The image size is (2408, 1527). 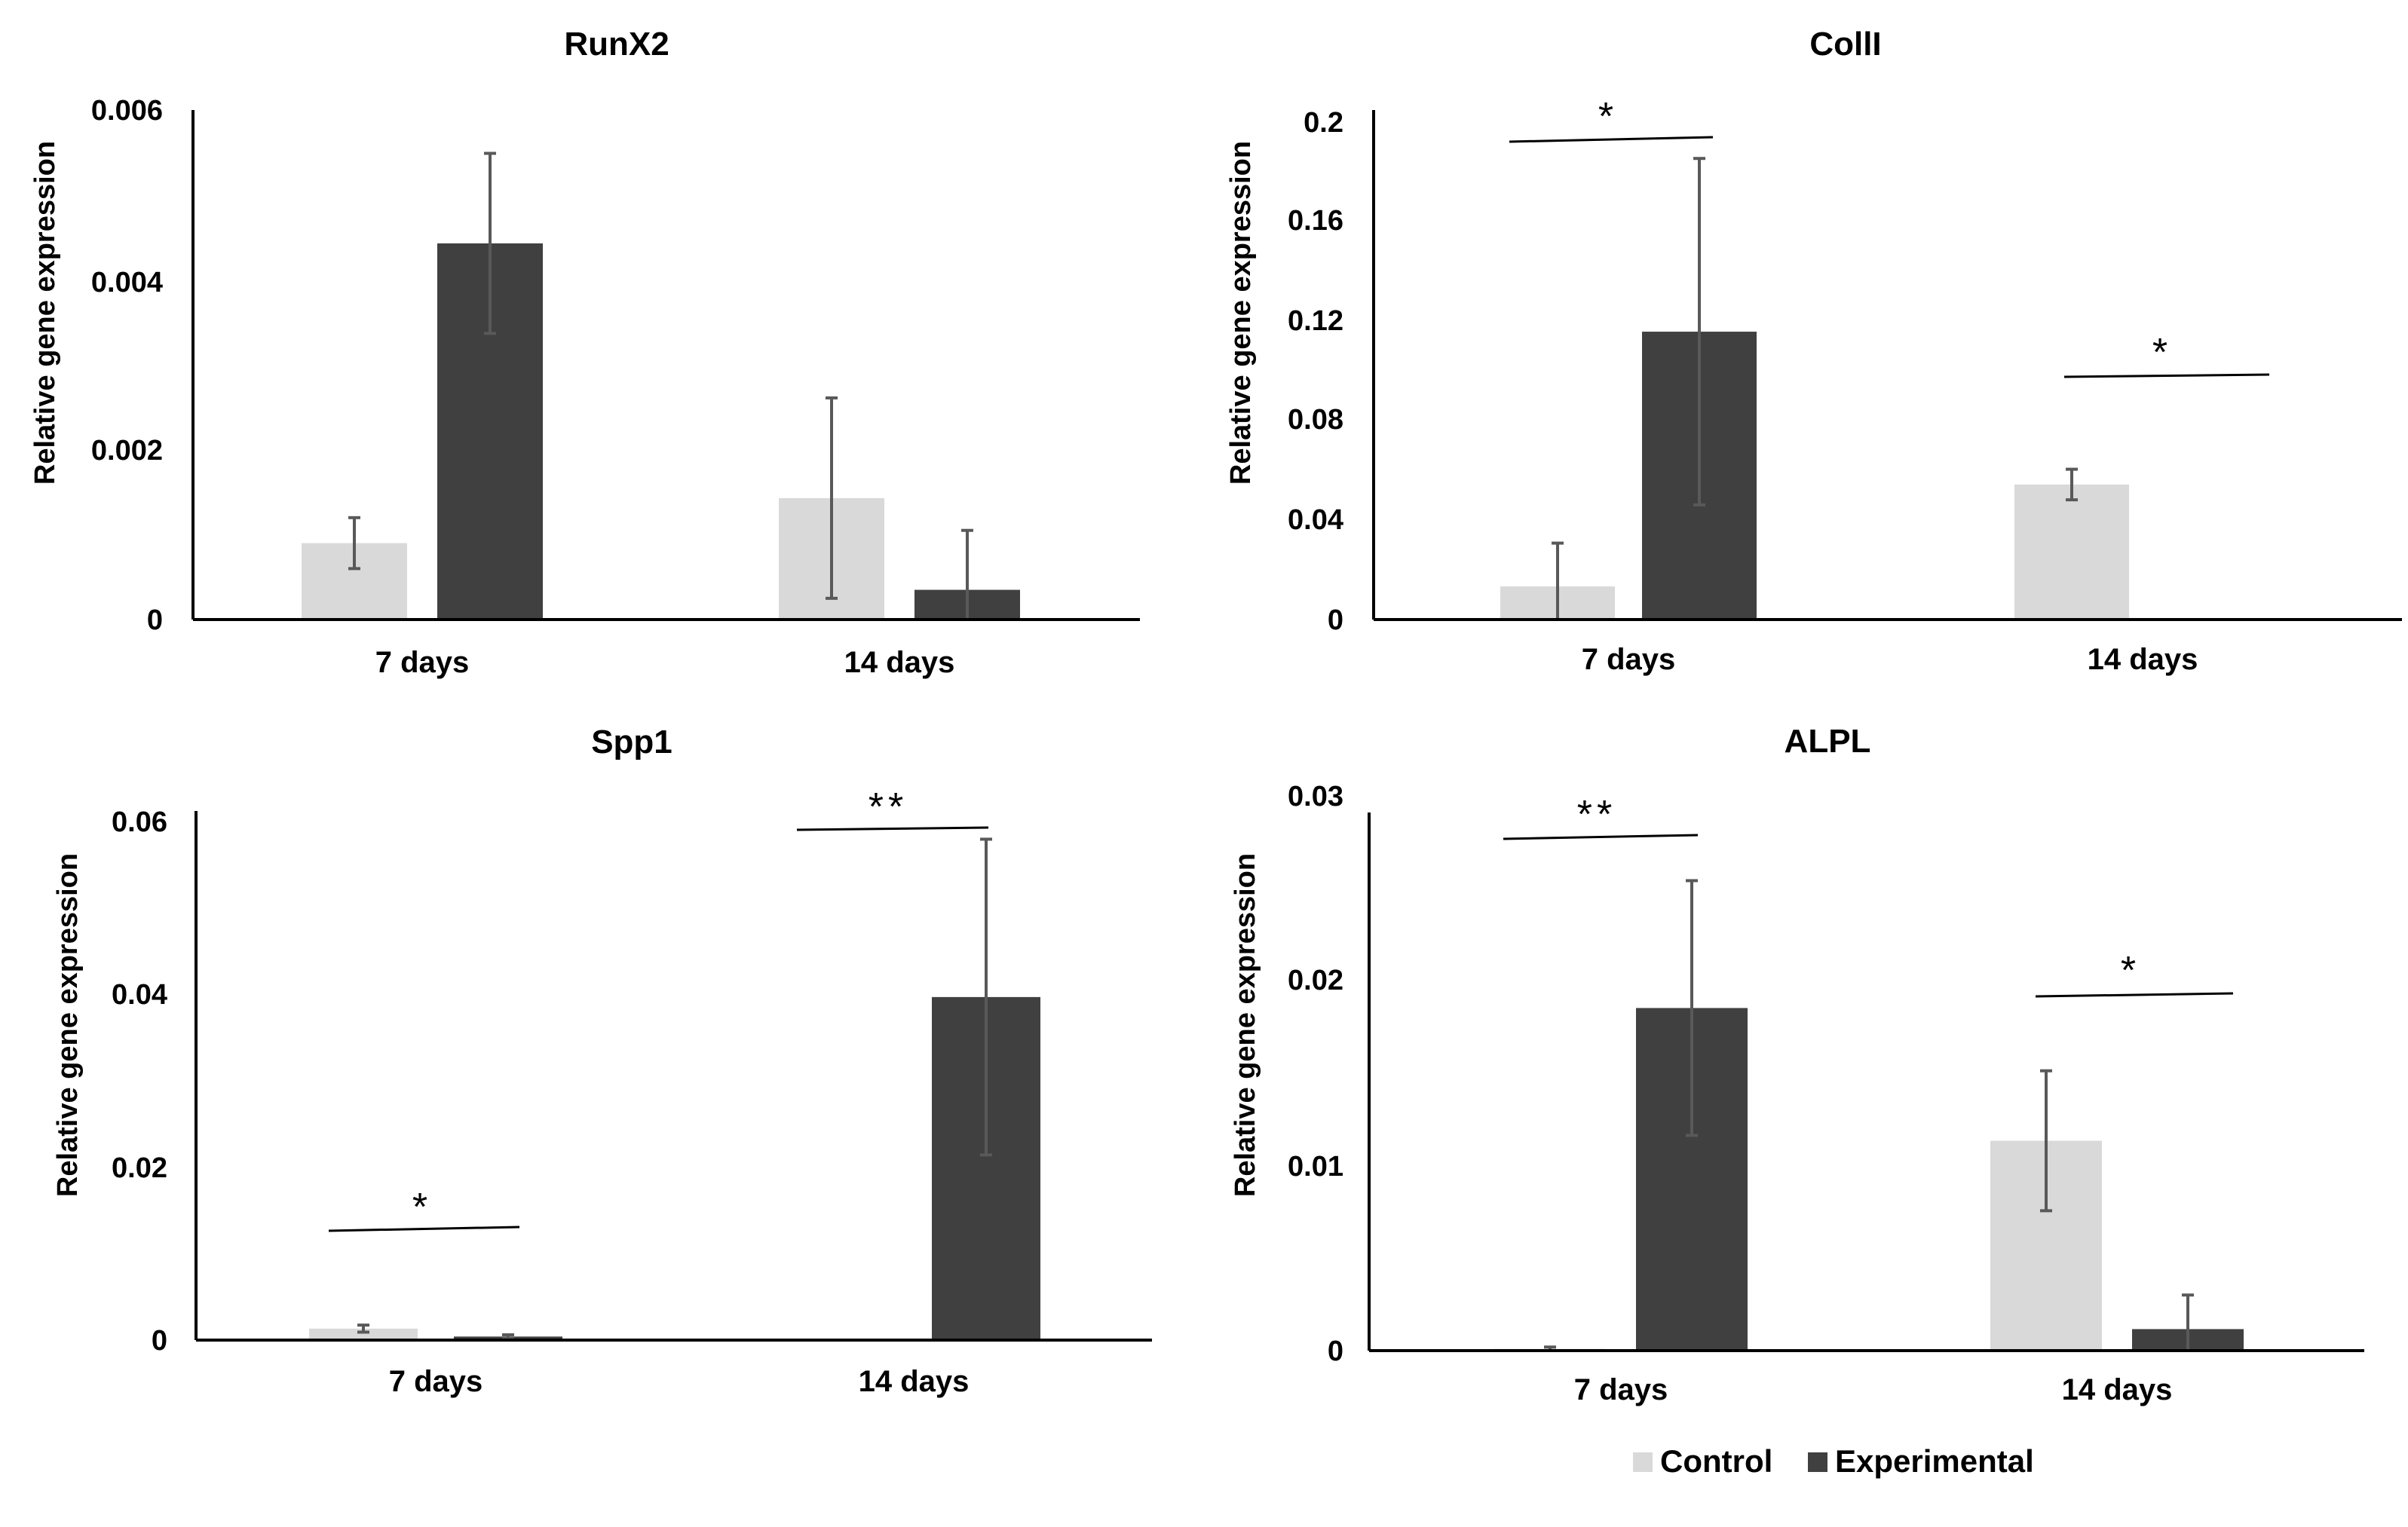 What do you see at coordinates (1315, 321) in the screenshot?
I see `y-tick-label: 0.12` at bounding box center [1315, 321].